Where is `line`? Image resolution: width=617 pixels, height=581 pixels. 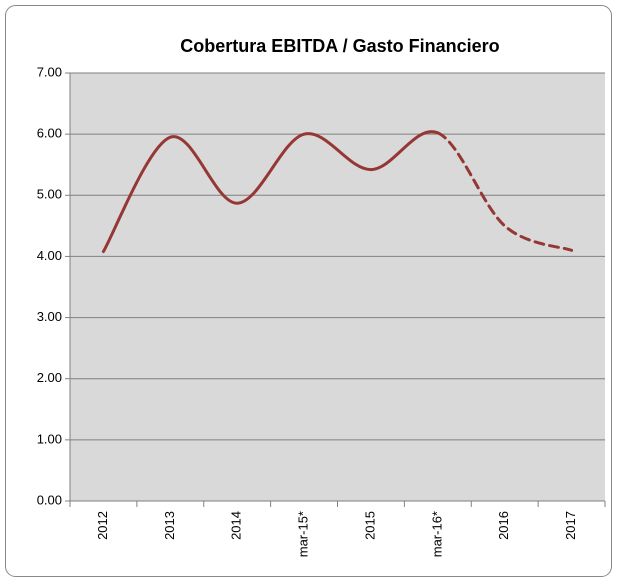 line is located at coordinates (270, 192).